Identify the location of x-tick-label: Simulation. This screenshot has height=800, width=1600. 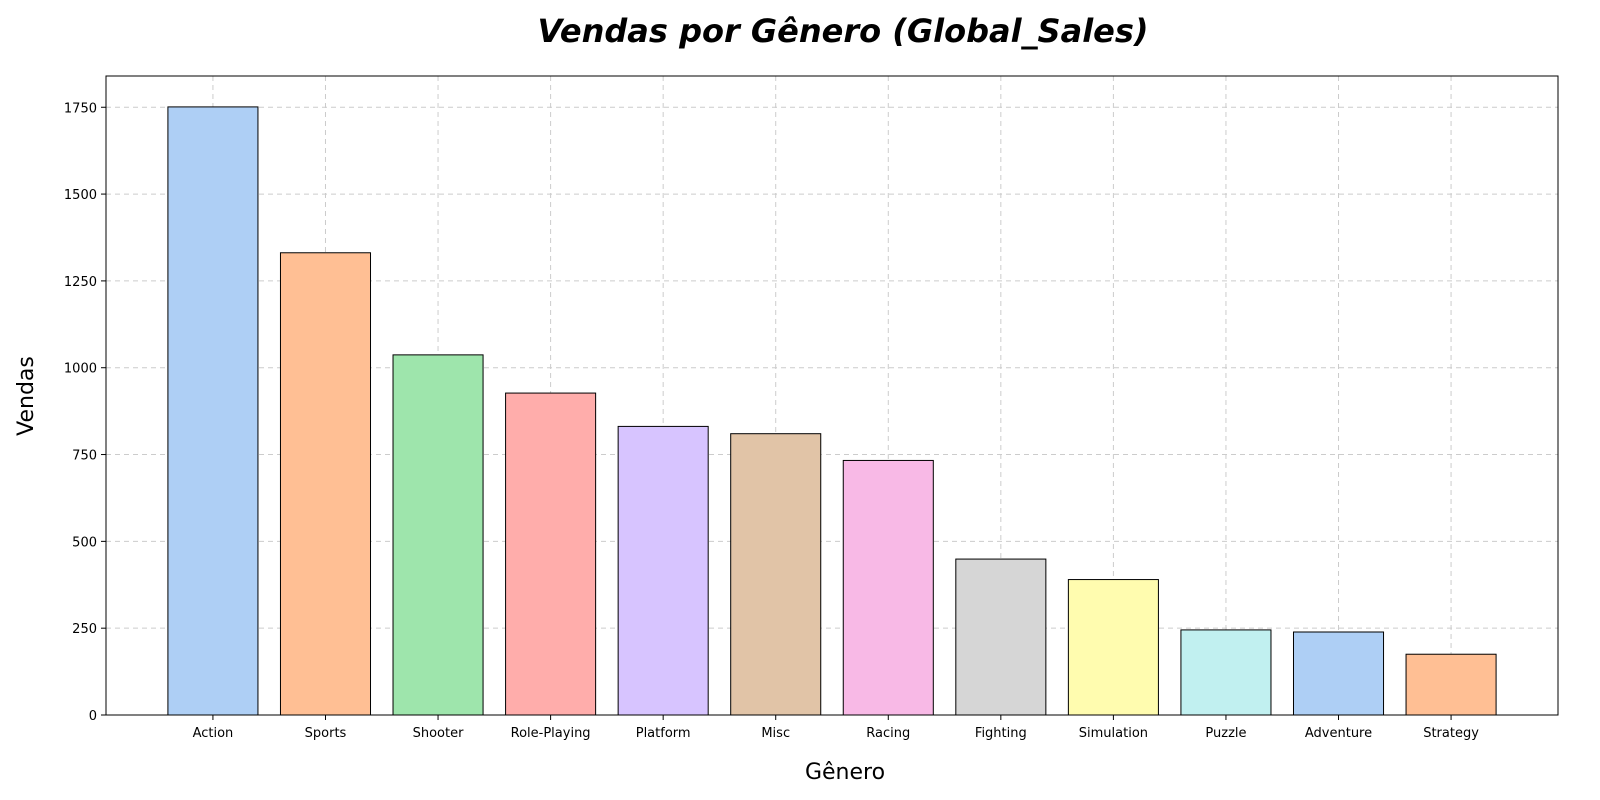
(1113, 733).